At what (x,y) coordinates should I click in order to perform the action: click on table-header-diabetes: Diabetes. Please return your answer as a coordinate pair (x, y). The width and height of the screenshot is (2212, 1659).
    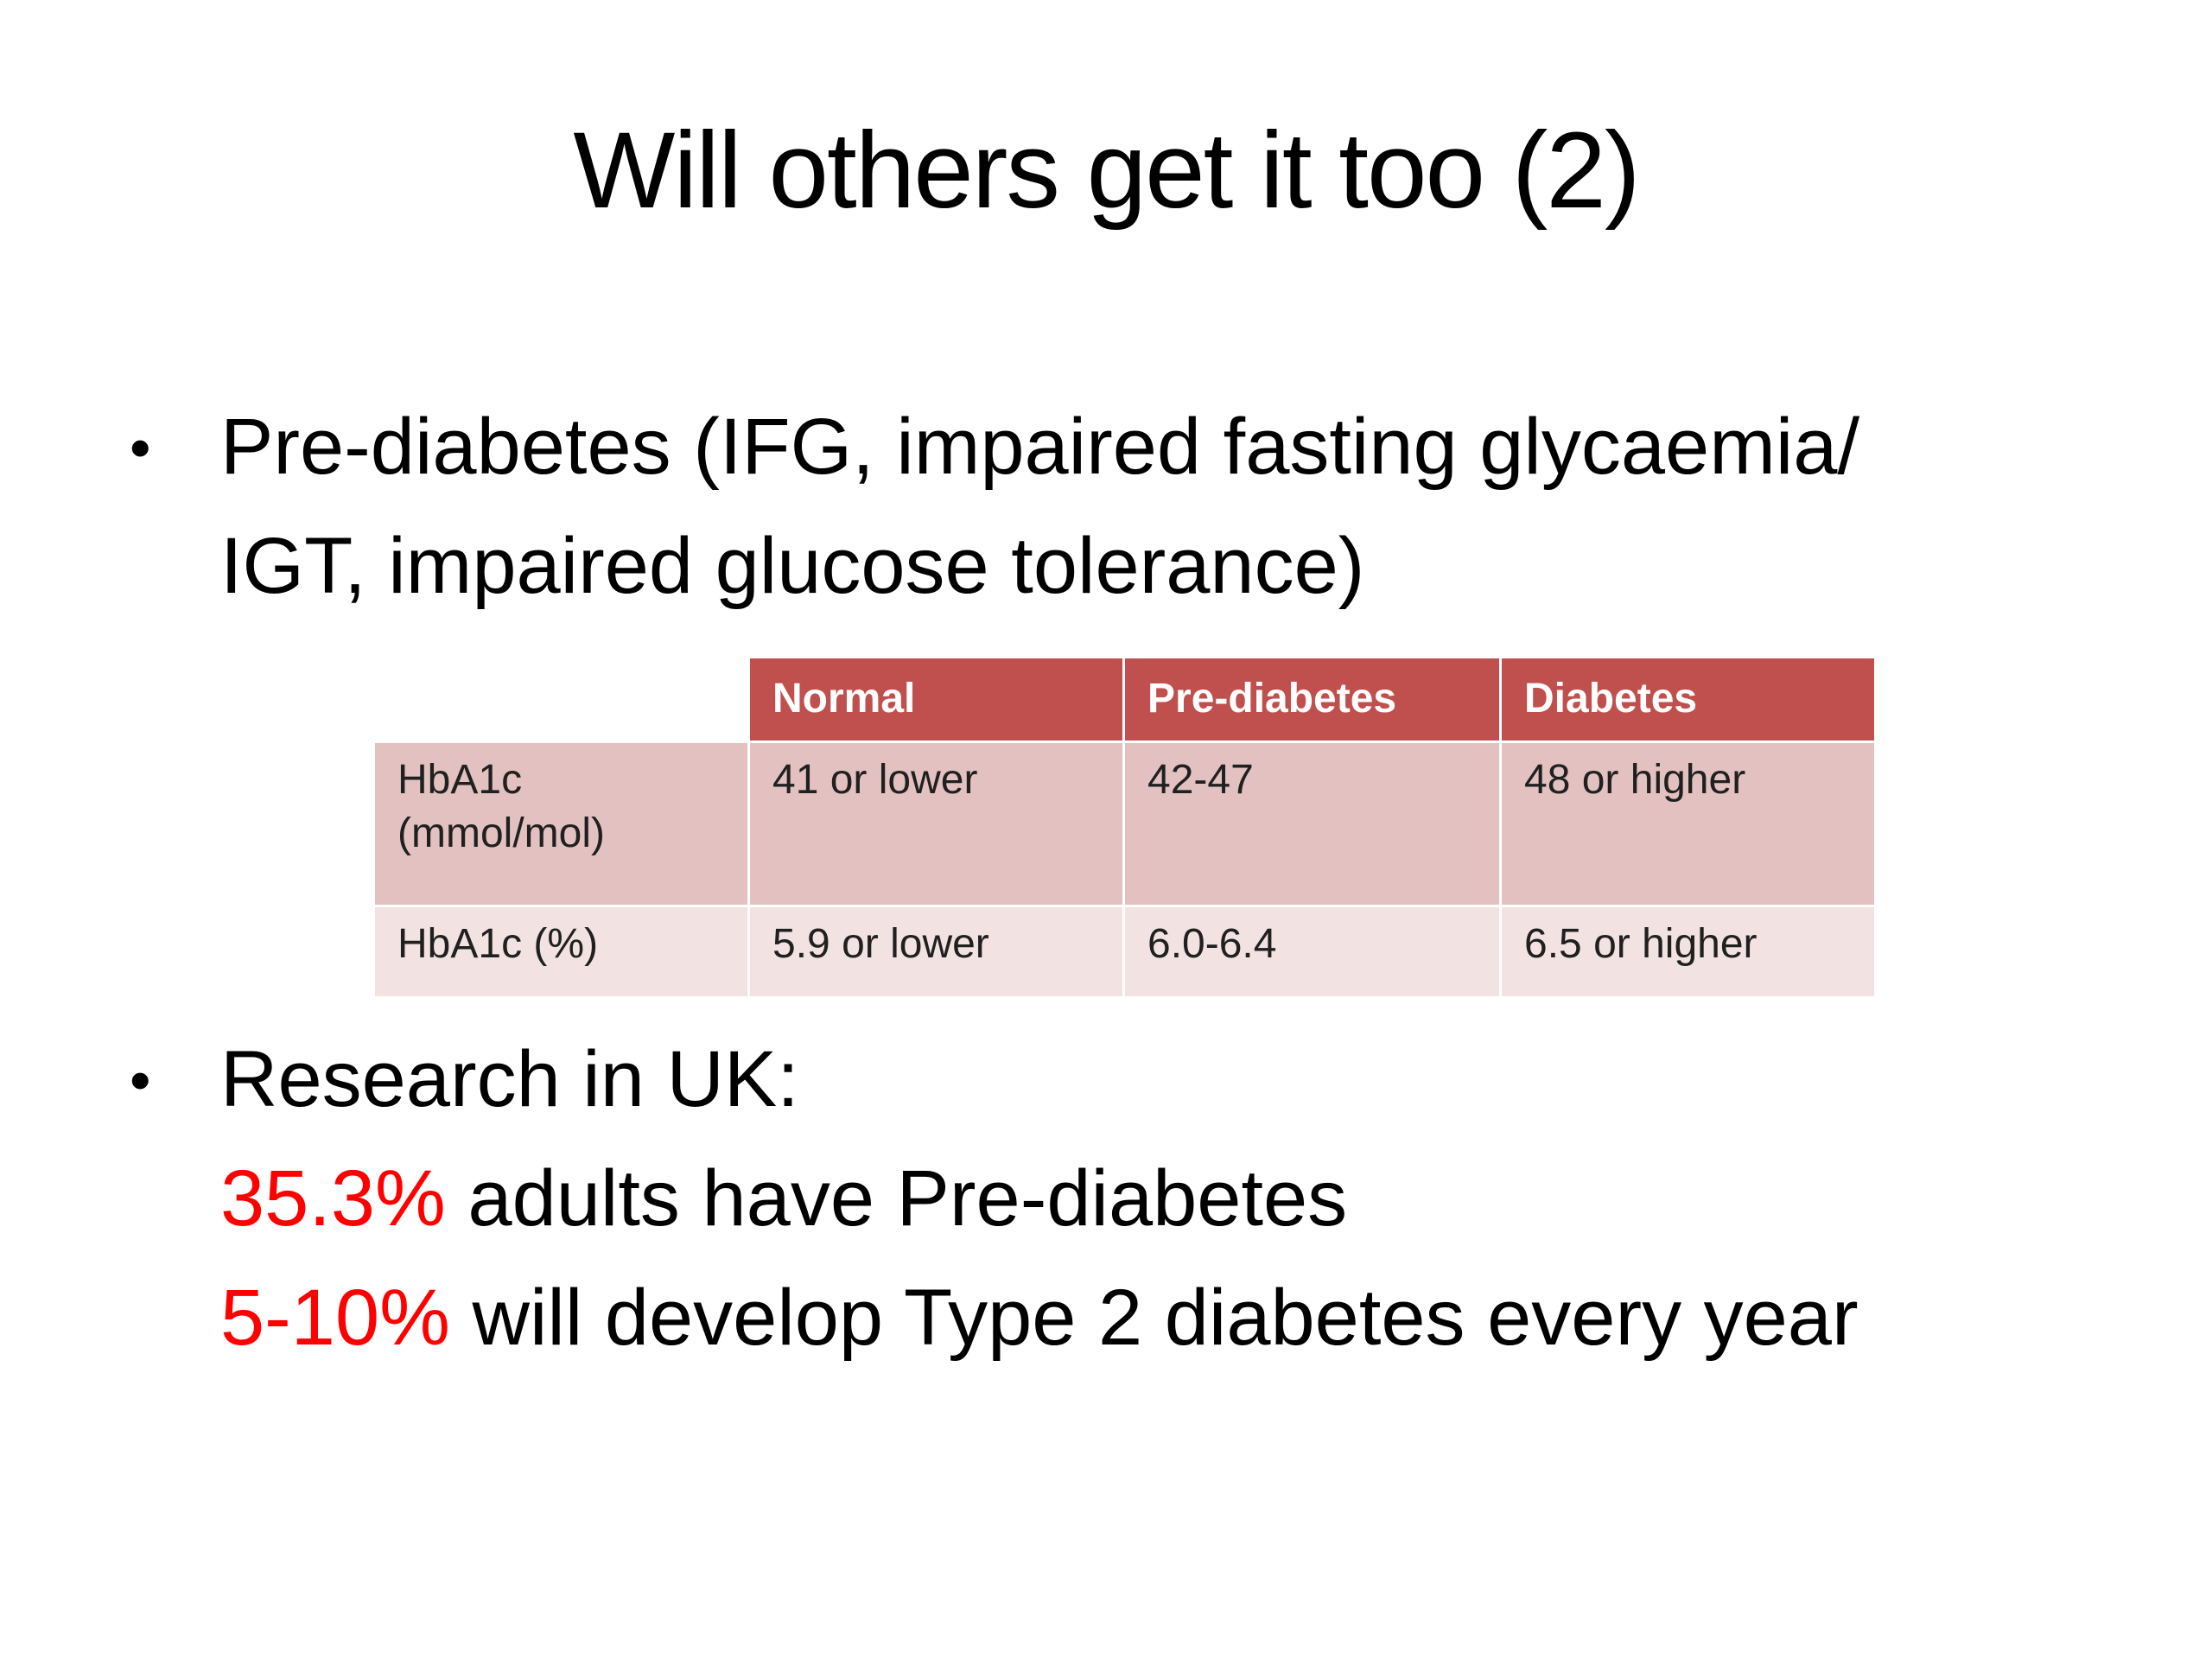
    Looking at the image, I should click on (1688, 699).